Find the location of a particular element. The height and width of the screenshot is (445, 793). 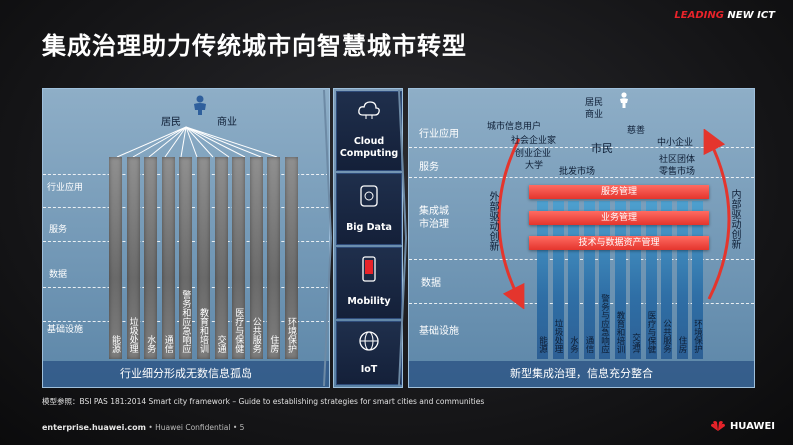

brand-newict: NEW ICT is located at coordinates (751, 15).